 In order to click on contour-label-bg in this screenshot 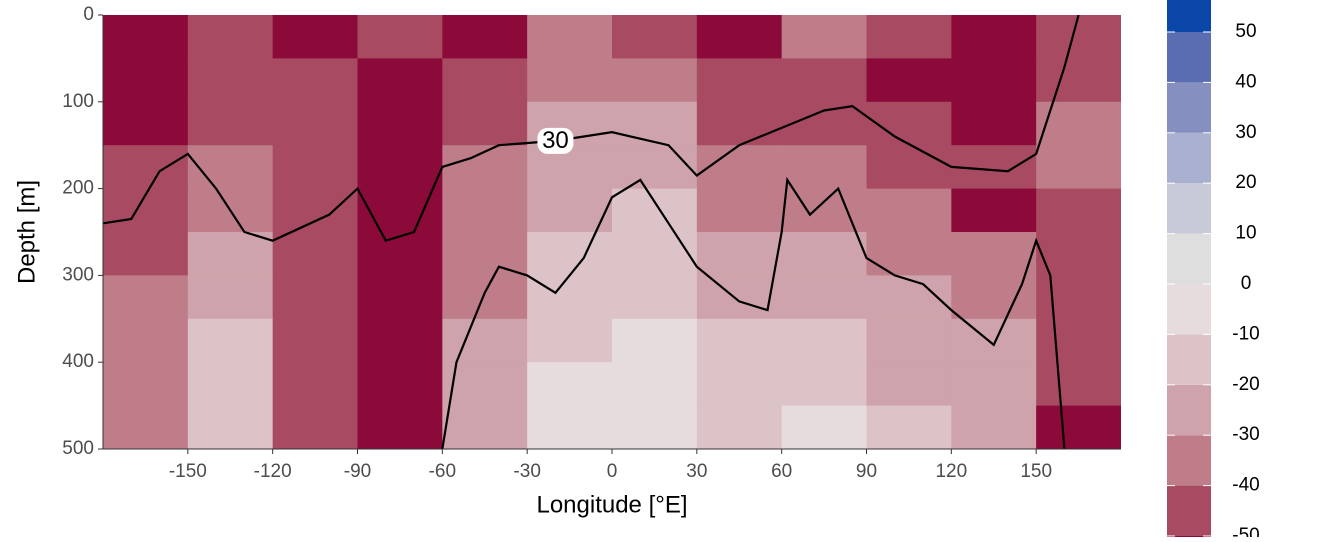, I will do `click(555, 140)`.